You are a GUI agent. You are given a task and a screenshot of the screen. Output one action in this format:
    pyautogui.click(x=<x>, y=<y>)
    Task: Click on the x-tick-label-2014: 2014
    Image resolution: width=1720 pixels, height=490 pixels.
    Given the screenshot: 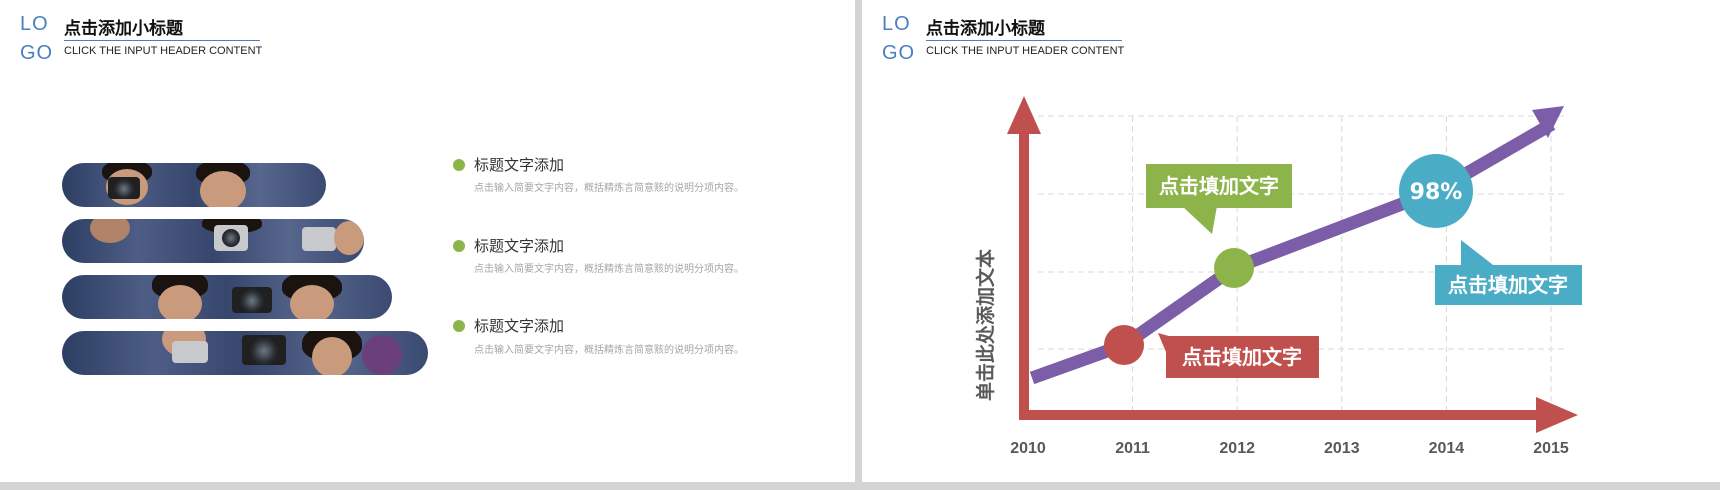 What is the action you would take?
    pyautogui.click(x=1447, y=448)
    